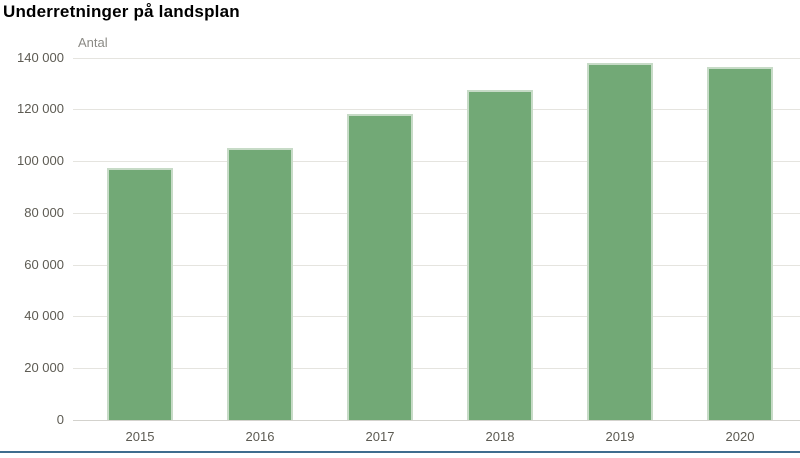 The height and width of the screenshot is (458, 800). Describe the element at coordinates (44, 315) in the screenshot. I see `y-tick-label: 40 000` at that location.